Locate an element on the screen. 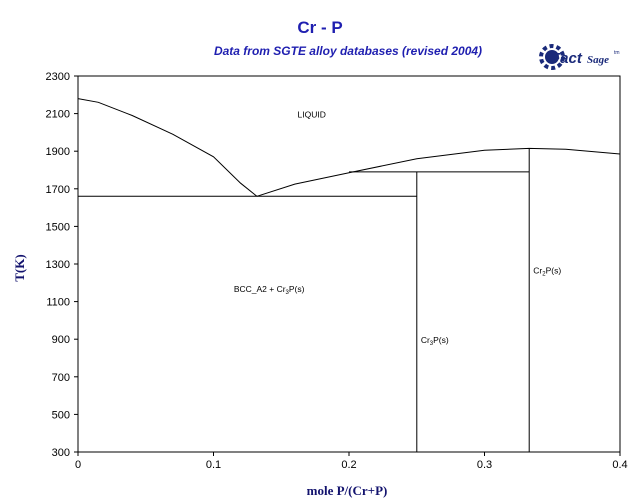 Image resolution: width=640 pixels, height=504 pixels. logo-gear-icon is located at coordinates (552, 57).